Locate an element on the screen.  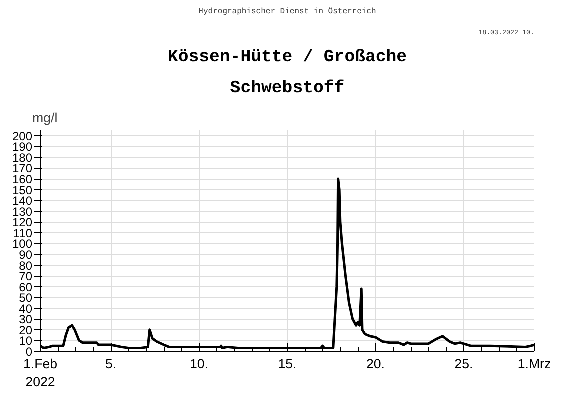
y-axis-title: mg/l is located at coordinates (45, 118).